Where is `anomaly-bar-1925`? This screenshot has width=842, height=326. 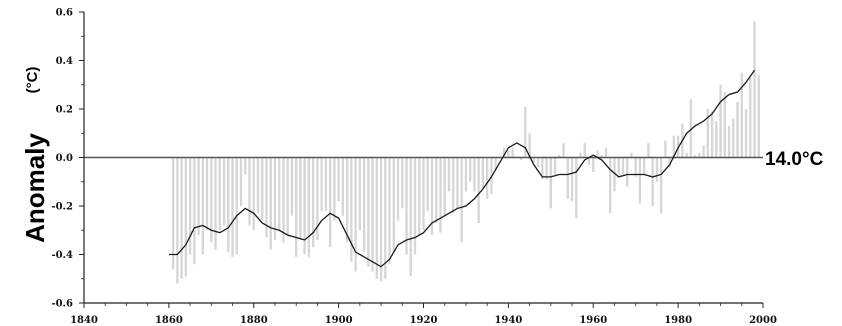 anomaly-bar-1925 is located at coordinates (444, 186).